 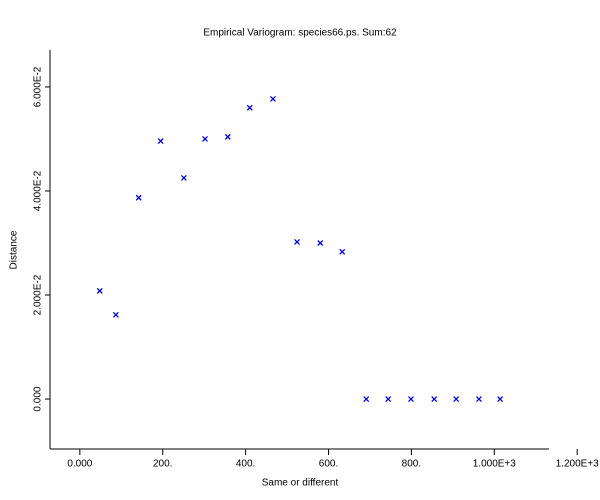 I want to click on x-tick-label: 600., so click(x=328, y=464).